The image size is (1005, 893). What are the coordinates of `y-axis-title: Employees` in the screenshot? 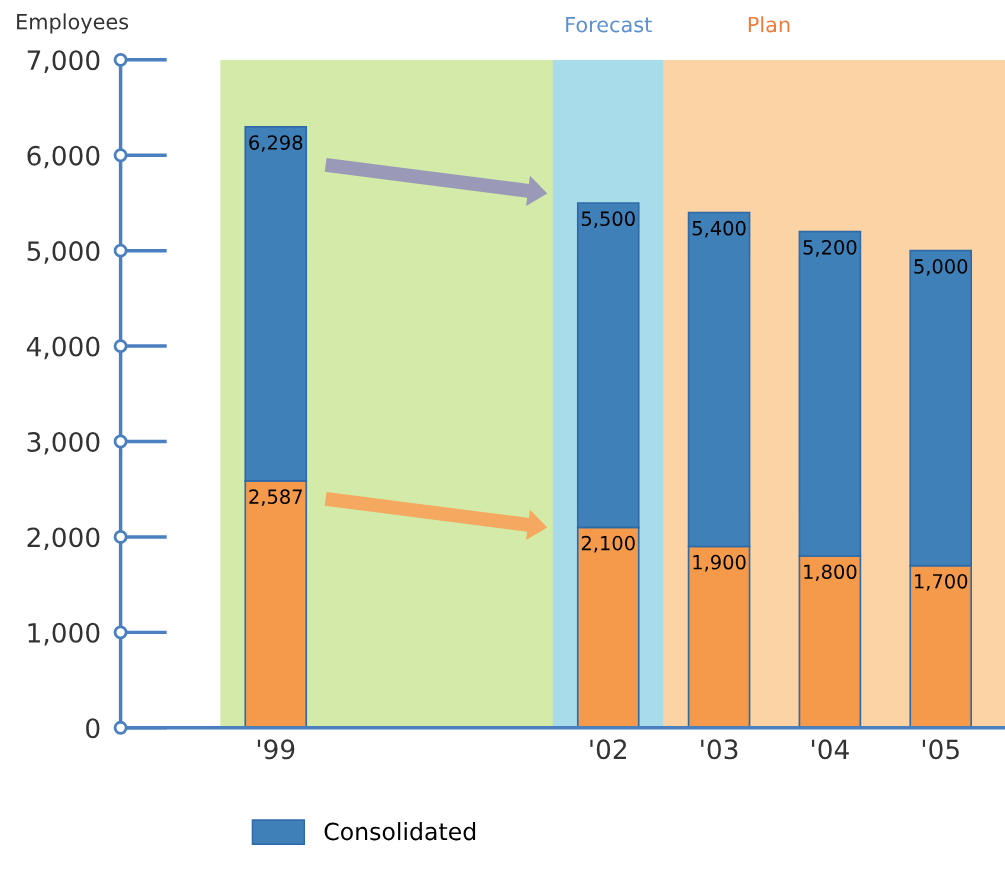 It's located at (73, 23).